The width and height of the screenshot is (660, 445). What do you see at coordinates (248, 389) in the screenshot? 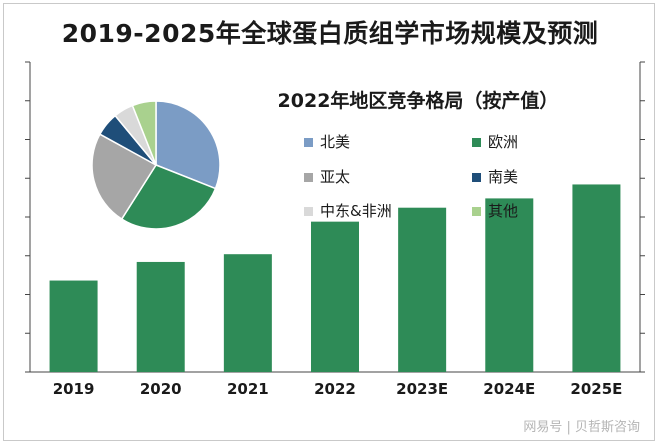
I see `x-tick-label: 2021` at bounding box center [248, 389].